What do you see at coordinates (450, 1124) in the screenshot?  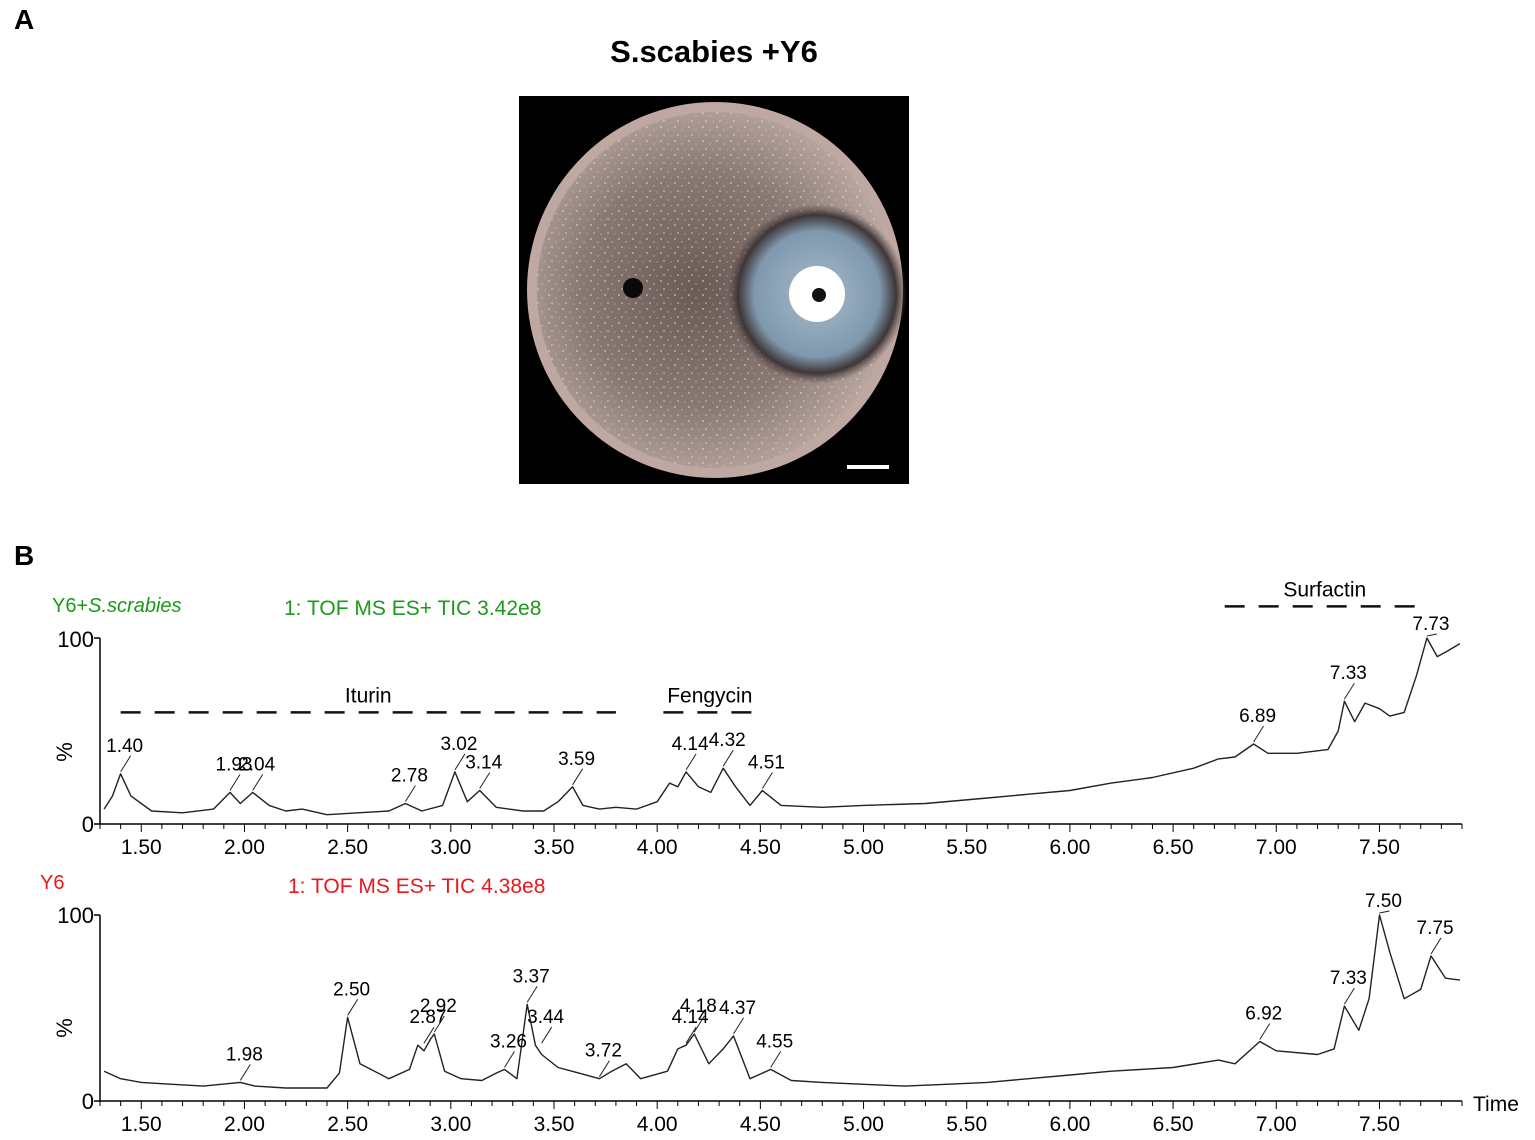 I see `control-xtick-label: 3.00` at bounding box center [450, 1124].